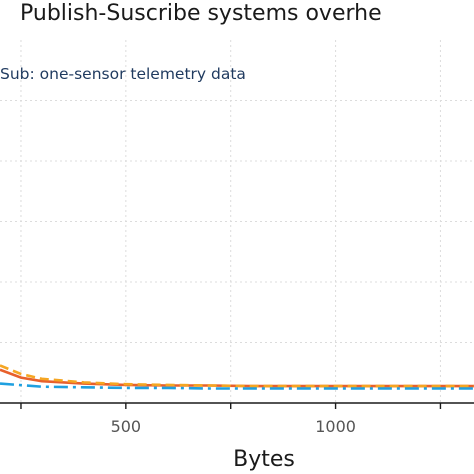  Describe the element at coordinates (264, 459) in the screenshot. I see `x-axis-label: Bytes` at that location.